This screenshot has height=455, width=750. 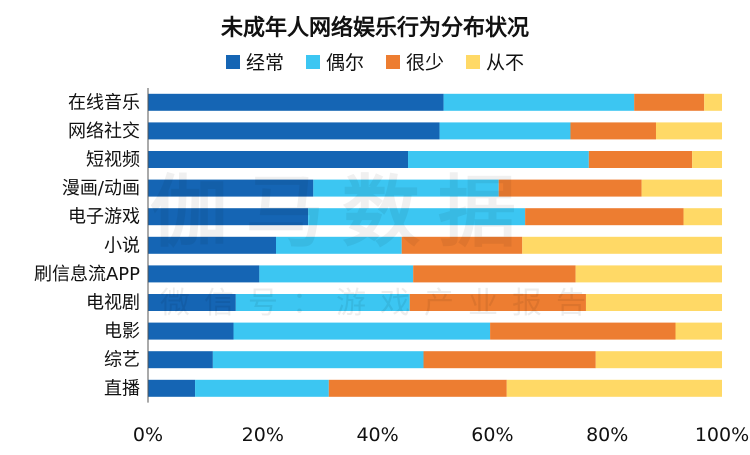 I want to click on category-label: 综艺, so click(x=122, y=360).